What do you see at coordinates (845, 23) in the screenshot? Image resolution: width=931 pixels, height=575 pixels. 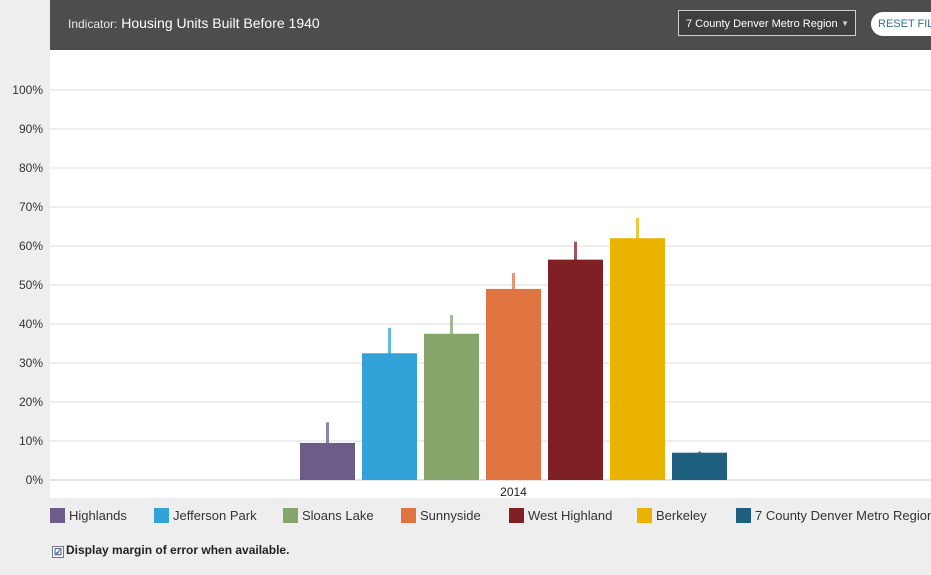 I see `chevron-down-icon: ▼` at bounding box center [845, 23].